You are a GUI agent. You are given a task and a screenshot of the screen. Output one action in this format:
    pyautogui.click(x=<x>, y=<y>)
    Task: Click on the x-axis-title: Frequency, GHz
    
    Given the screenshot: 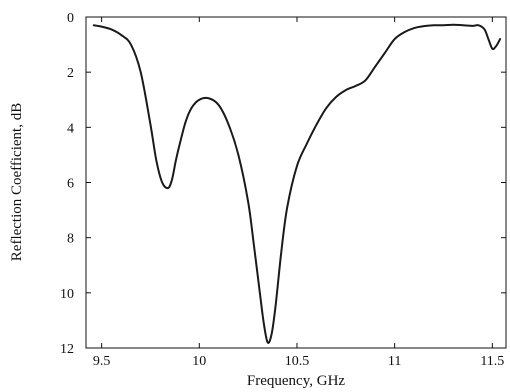 What is the action you would take?
    pyautogui.click(x=296, y=381)
    